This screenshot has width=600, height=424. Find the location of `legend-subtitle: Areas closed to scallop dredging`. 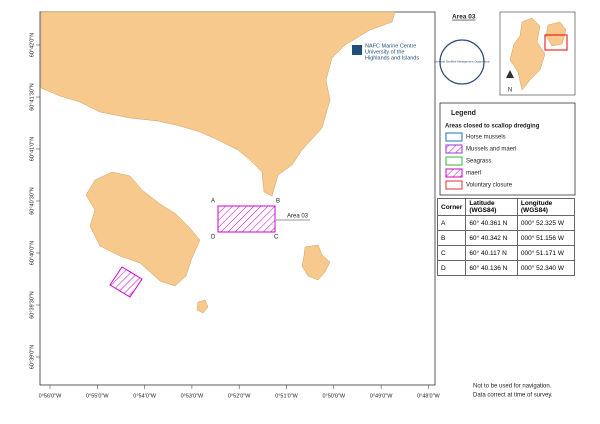

legend-subtitle: Areas closed to scallop dredging is located at coordinates (492, 127).